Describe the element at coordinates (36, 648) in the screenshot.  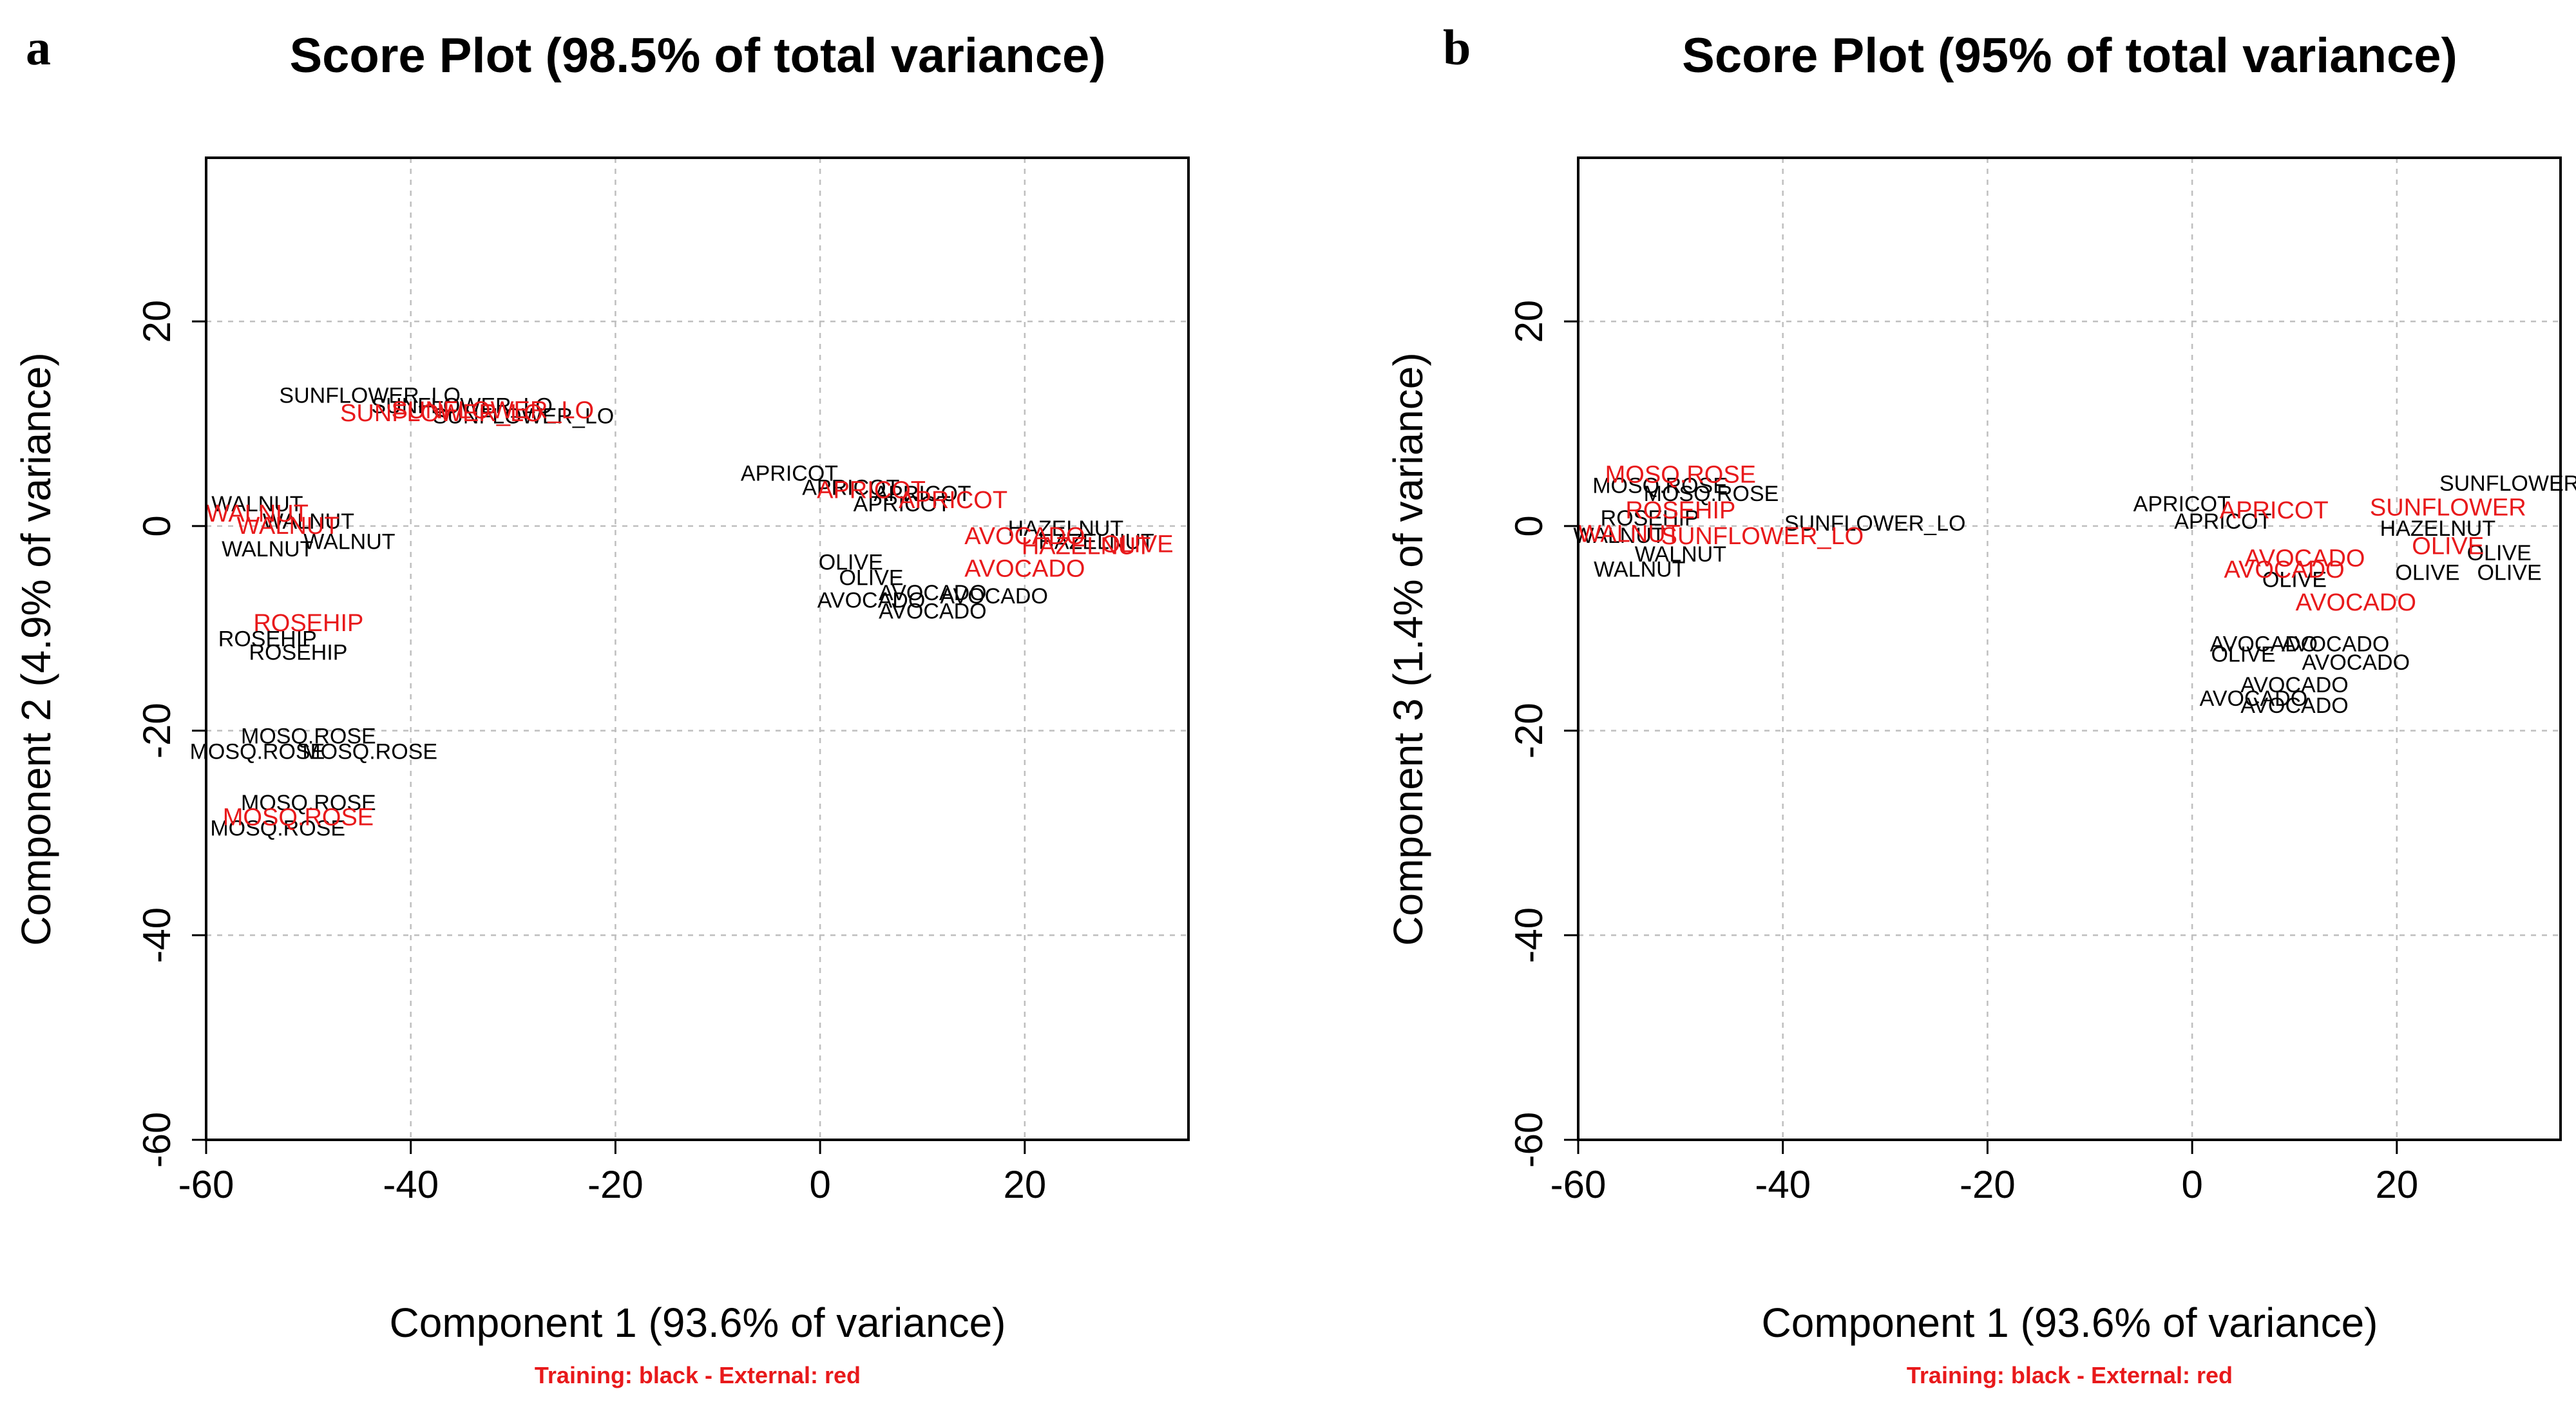
I see `y-axis-label-a: Component 2 (4.9% of variance)` at that location.